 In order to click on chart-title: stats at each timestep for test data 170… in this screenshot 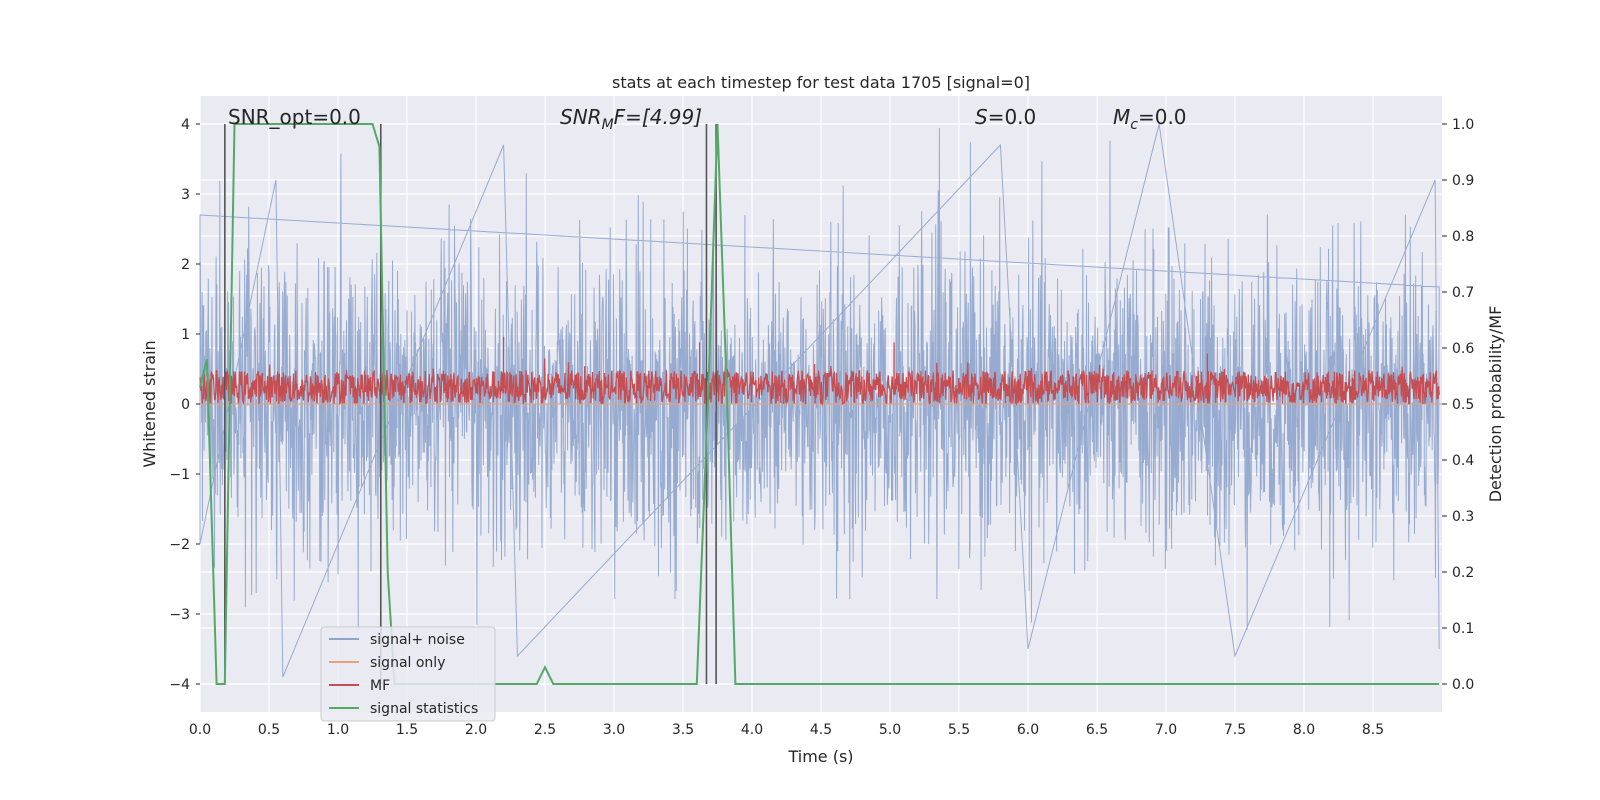, I will do `click(821, 82)`.